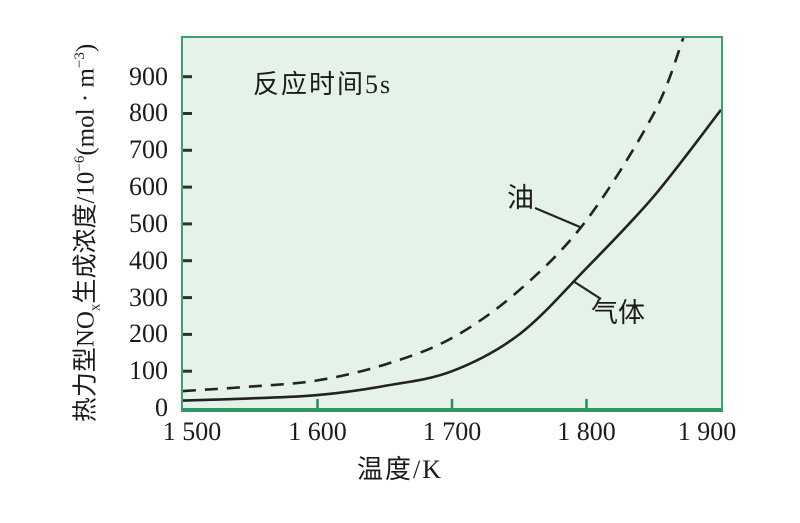 Image resolution: width=800 pixels, height=523 pixels. What do you see at coordinates (148, 334) in the screenshot?
I see `y-tick-label: 200` at bounding box center [148, 334].